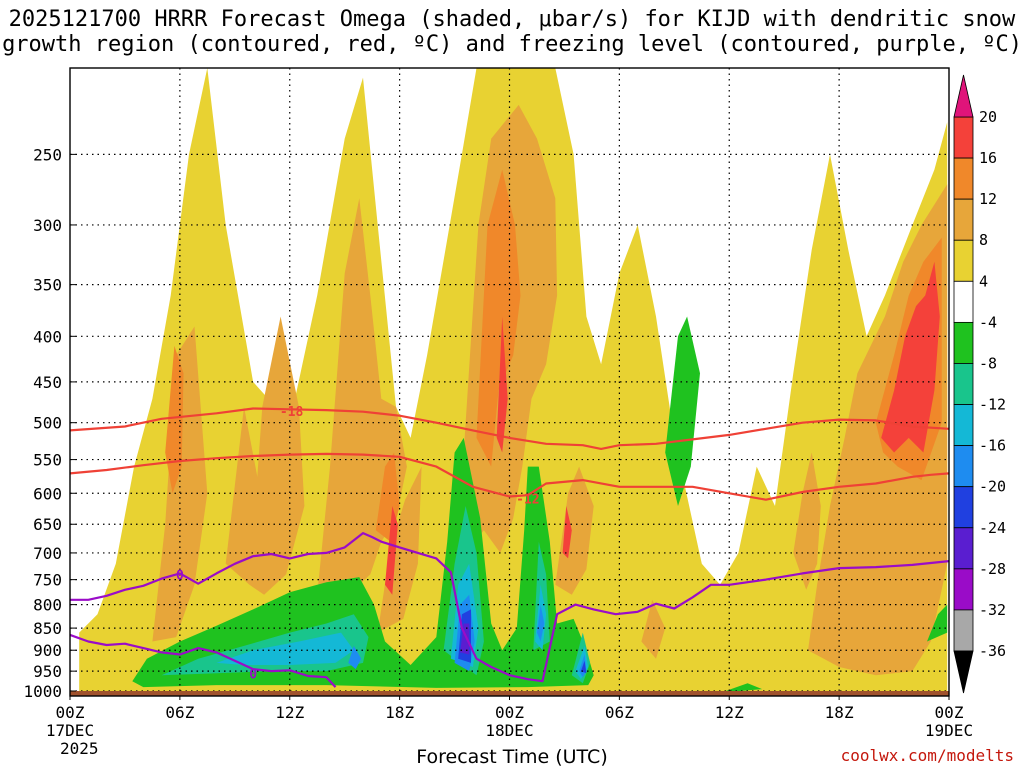 This screenshot has height=768, width=1024. What do you see at coordinates (47, 336) in the screenshot?
I see `y-tick-label-400: 400` at bounding box center [47, 336].